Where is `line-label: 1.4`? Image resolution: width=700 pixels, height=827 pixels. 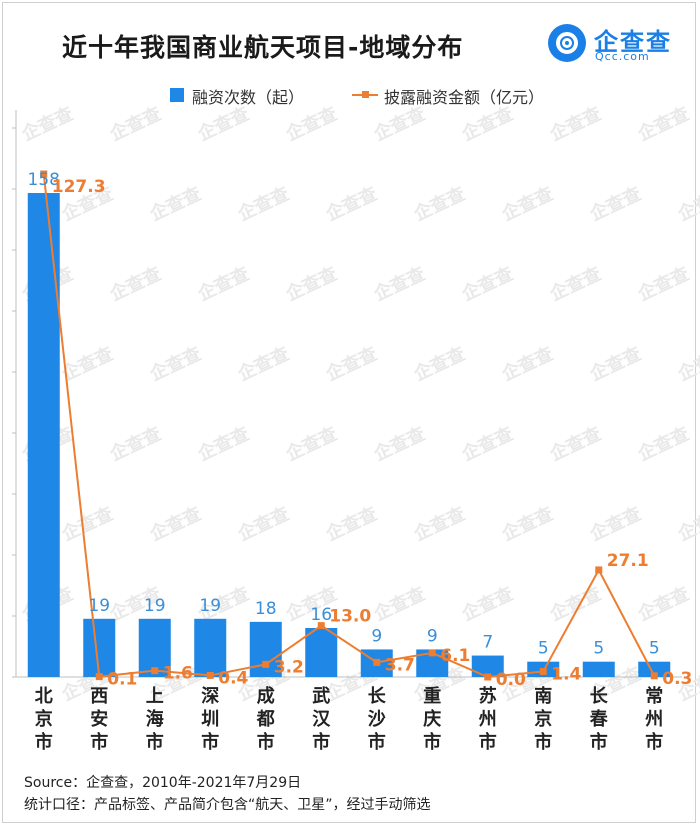
line-label: 1.4 is located at coordinates (566, 674).